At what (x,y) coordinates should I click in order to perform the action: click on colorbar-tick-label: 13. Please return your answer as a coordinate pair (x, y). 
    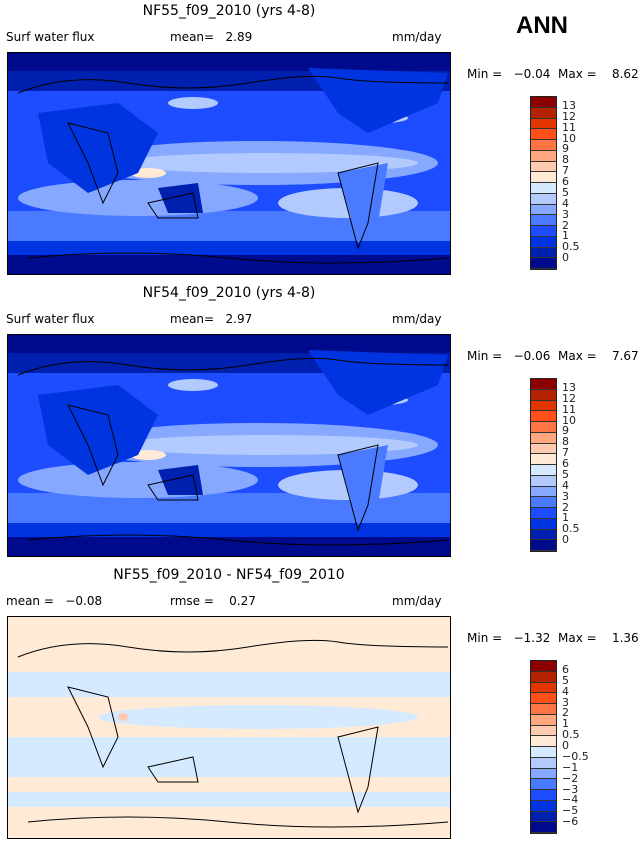
    Looking at the image, I should click on (569, 387).